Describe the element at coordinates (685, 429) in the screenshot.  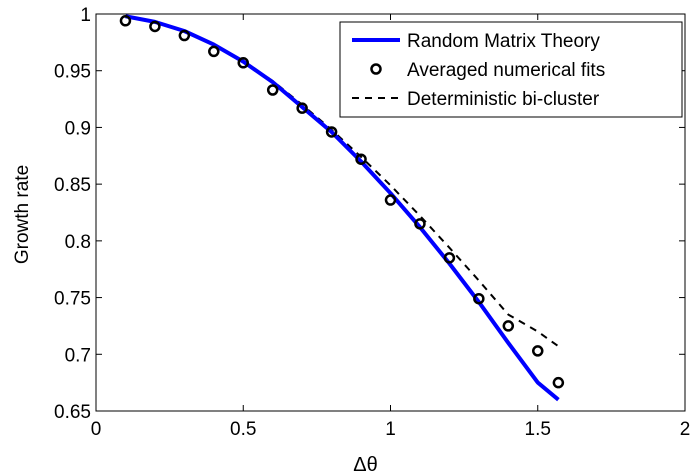
I see `x-tick-label-4: 2` at that location.